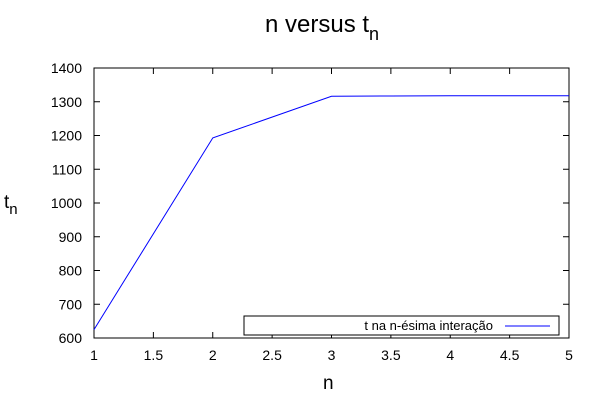 Image resolution: width=600 pixels, height=400 pixels. I want to click on y-tick-label: 1200, so click(66, 136).